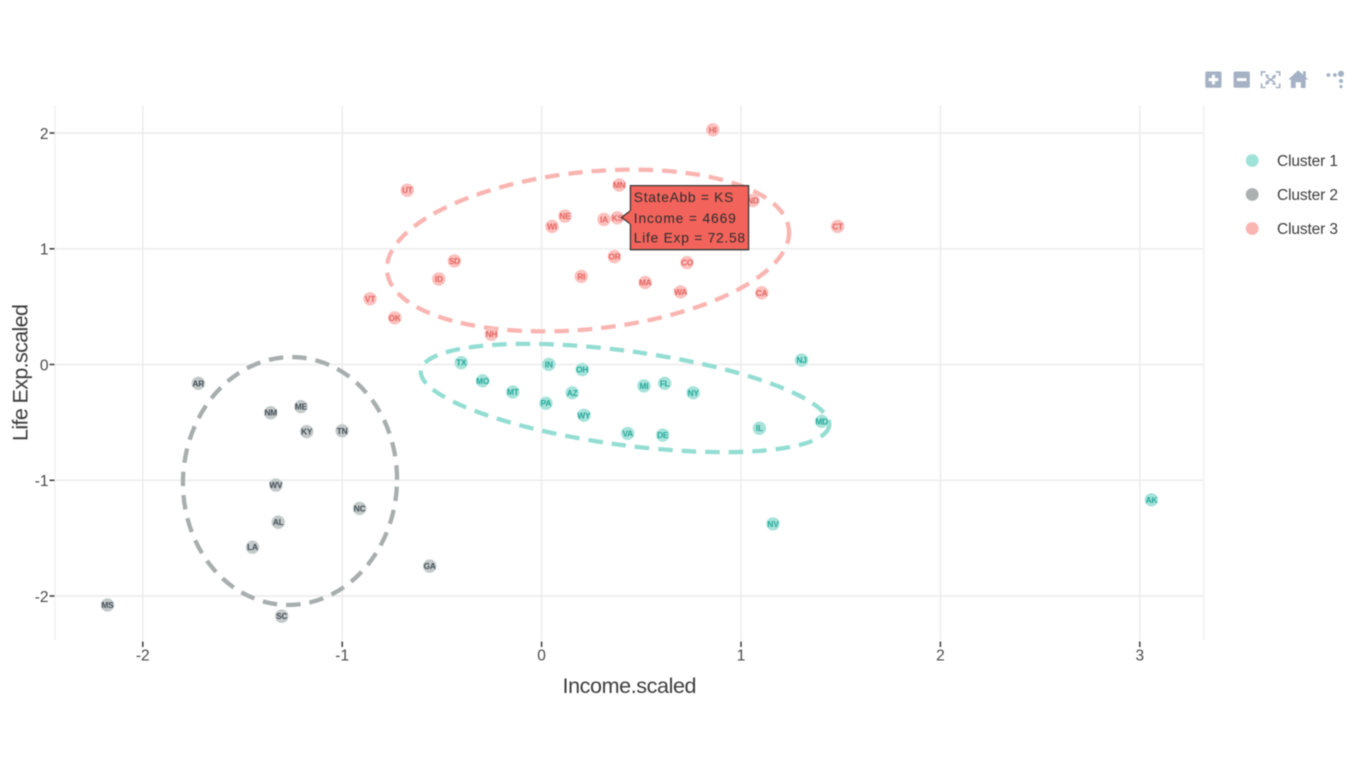 The image size is (1366, 768). What do you see at coordinates (773, 524) in the screenshot?
I see `svg-text: NV` at bounding box center [773, 524].